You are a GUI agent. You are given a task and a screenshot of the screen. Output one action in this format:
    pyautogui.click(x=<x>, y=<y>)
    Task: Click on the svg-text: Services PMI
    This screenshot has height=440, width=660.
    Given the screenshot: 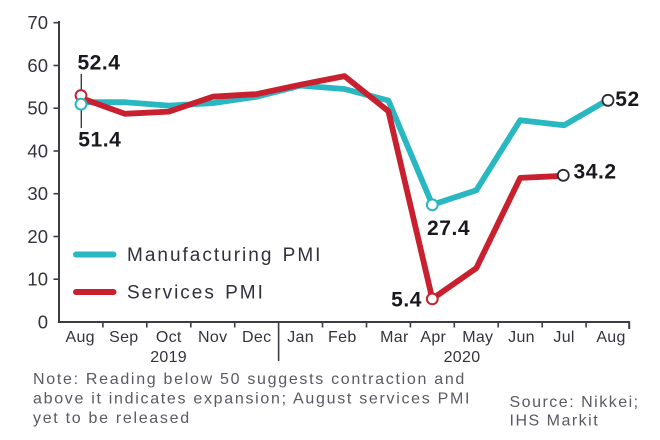 What is the action you would take?
    pyautogui.click(x=196, y=293)
    